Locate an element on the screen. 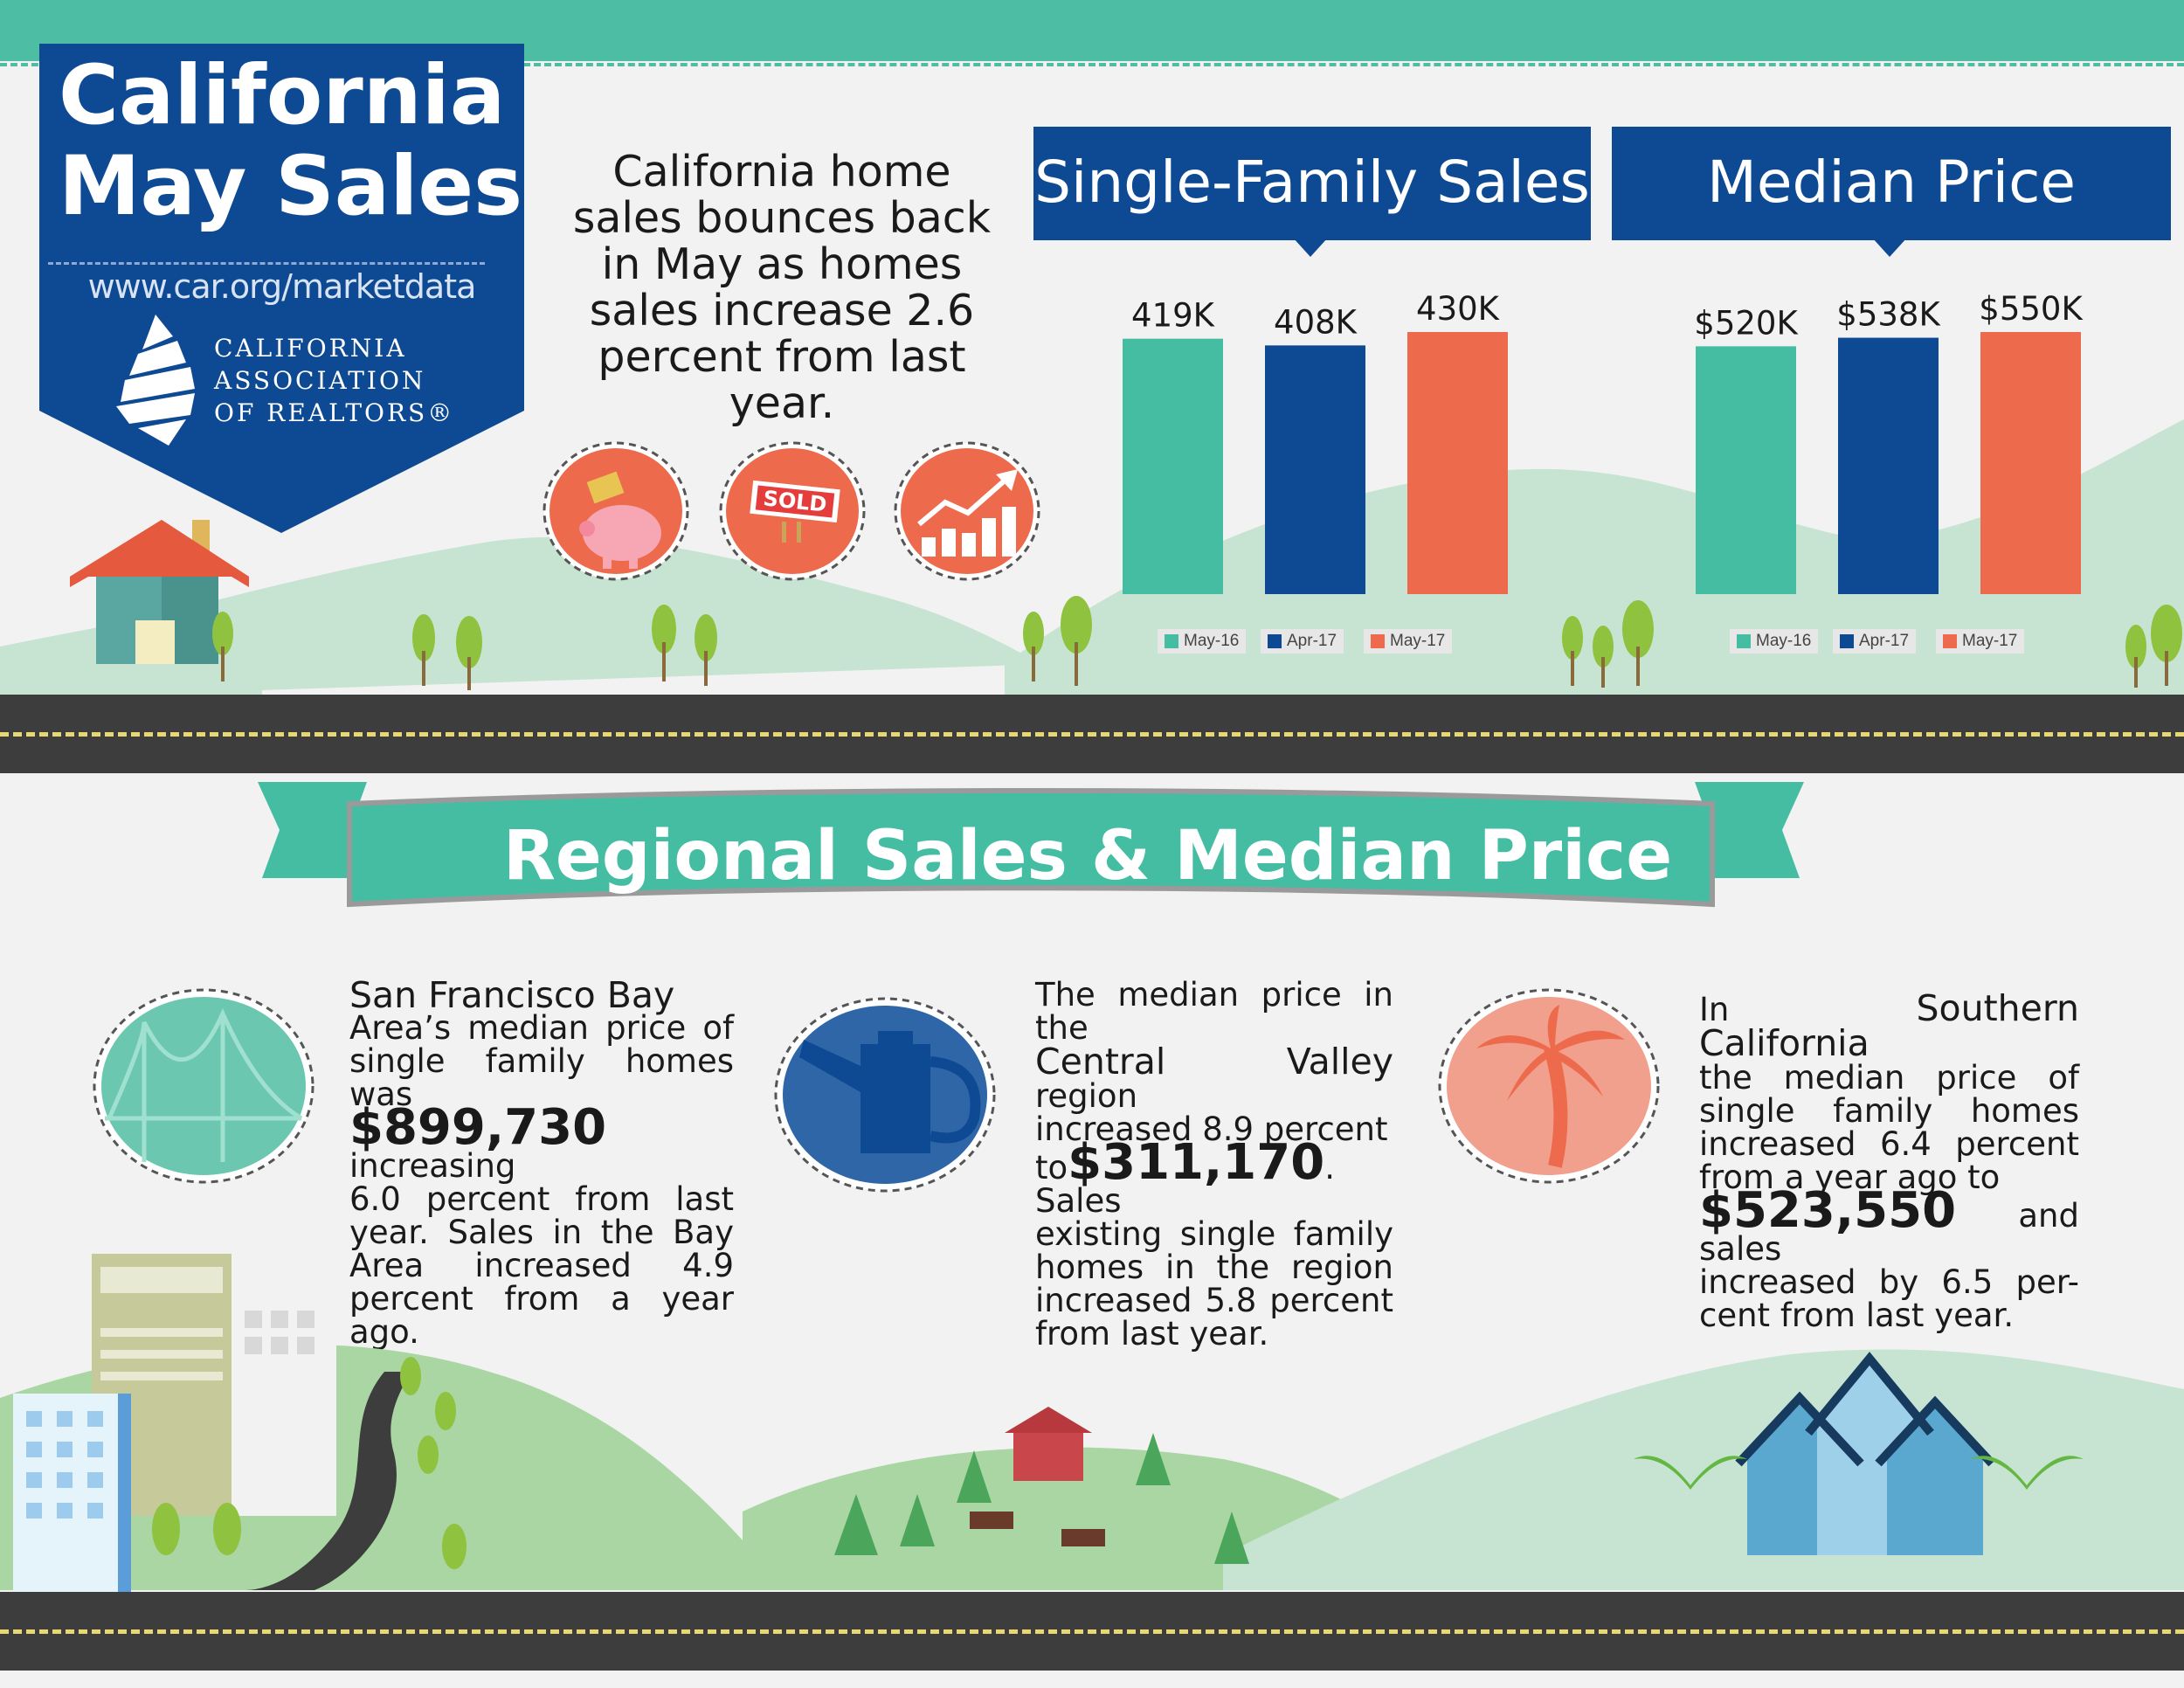 The width and height of the screenshot is (2184, 1688). price-chart-title: Median Price is located at coordinates (1891, 183).